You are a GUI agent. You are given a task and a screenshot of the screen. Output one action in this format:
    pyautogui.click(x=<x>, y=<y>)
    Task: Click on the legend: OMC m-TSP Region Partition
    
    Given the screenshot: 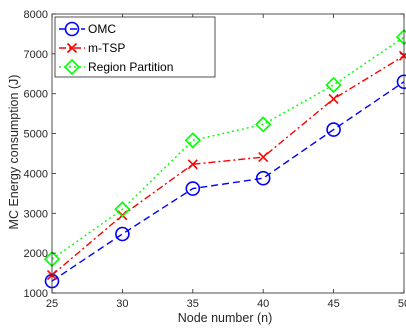 What is the action you would take?
    pyautogui.click(x=135, y=47)
    